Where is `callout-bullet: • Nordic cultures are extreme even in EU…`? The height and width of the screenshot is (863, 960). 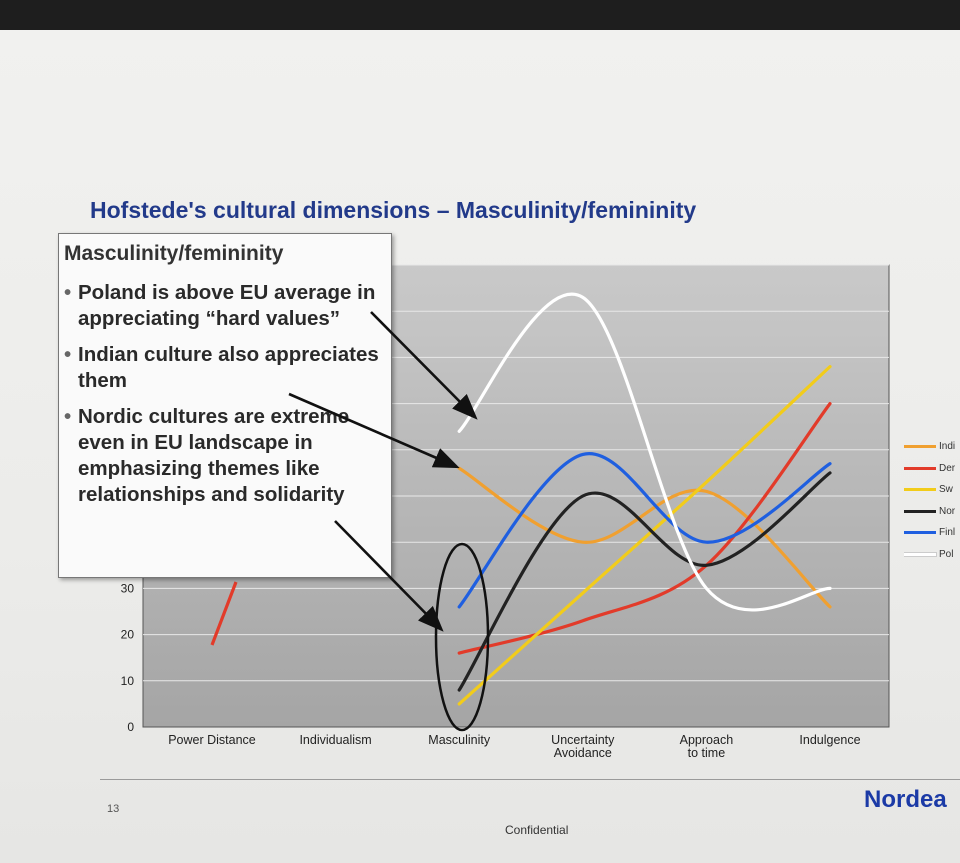
callout-bullet: • Nordic cultures are extreme even in EU… is located at coordinates (222, 456).